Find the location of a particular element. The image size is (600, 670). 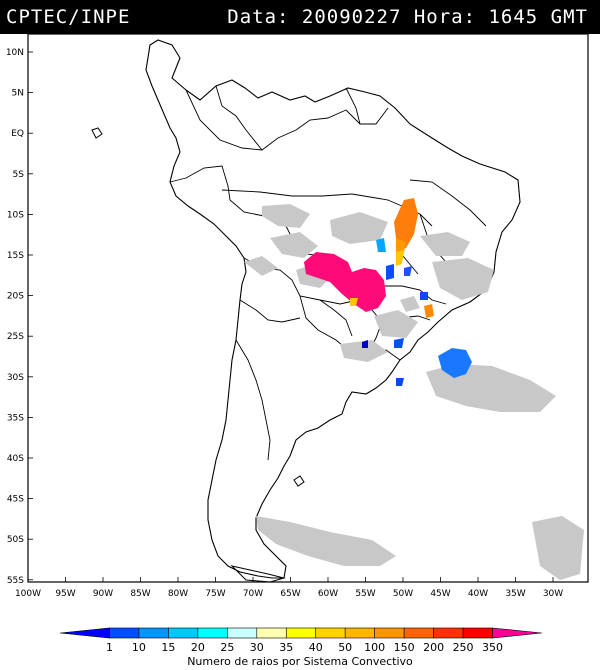

lat-label: 15S is located at coordinates (15, 256).